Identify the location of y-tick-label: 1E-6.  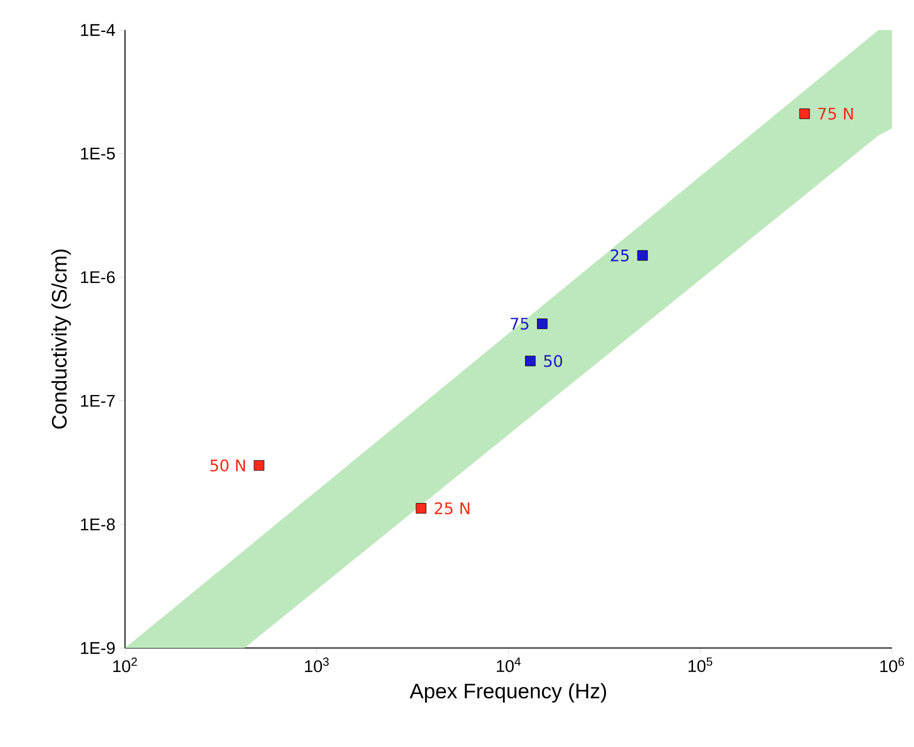
(98, 277).